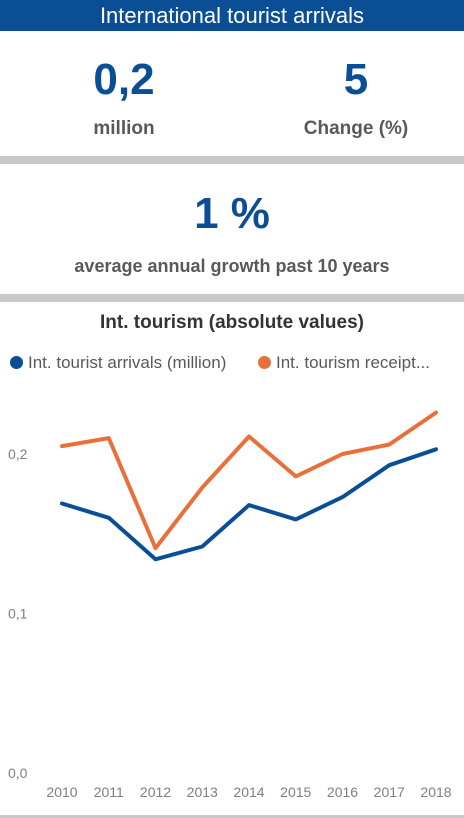 This screenshot has width=464, height=818. Describe the element at coordinates (356, 128) in the screenshot. I see `kpi-change-label: Change (%)` at that location.